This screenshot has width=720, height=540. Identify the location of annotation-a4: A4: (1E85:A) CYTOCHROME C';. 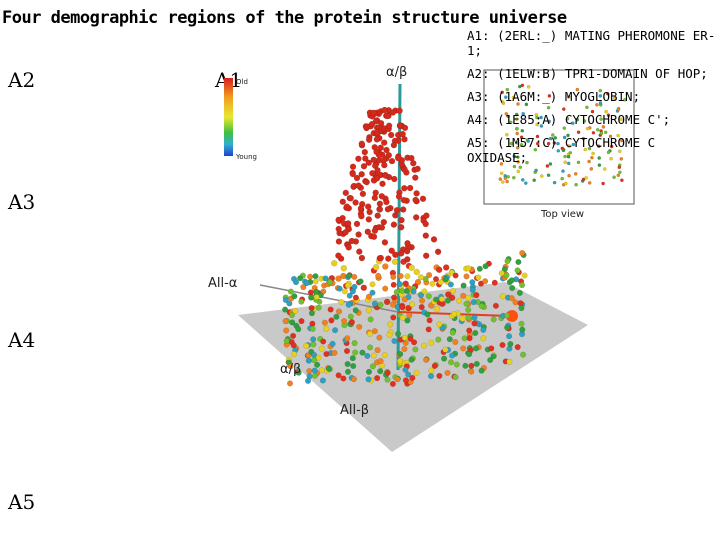
(569, 119).